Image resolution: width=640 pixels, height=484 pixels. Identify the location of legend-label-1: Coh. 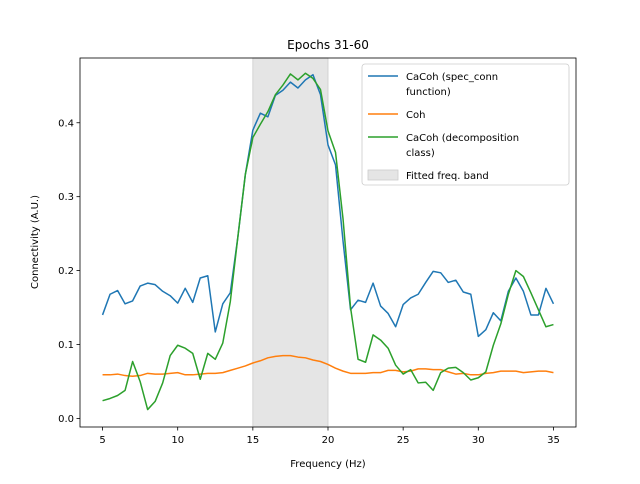
(415, 115).